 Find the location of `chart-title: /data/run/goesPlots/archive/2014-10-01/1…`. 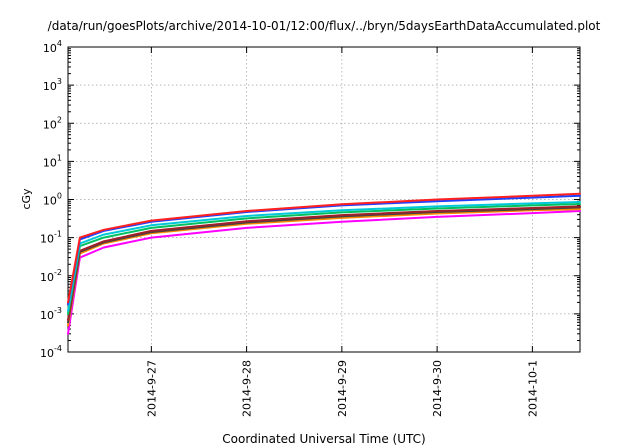

chart-title: /data/run/goesPlots/archive/2014-10-01/1… is located at coordinates (324, 26).